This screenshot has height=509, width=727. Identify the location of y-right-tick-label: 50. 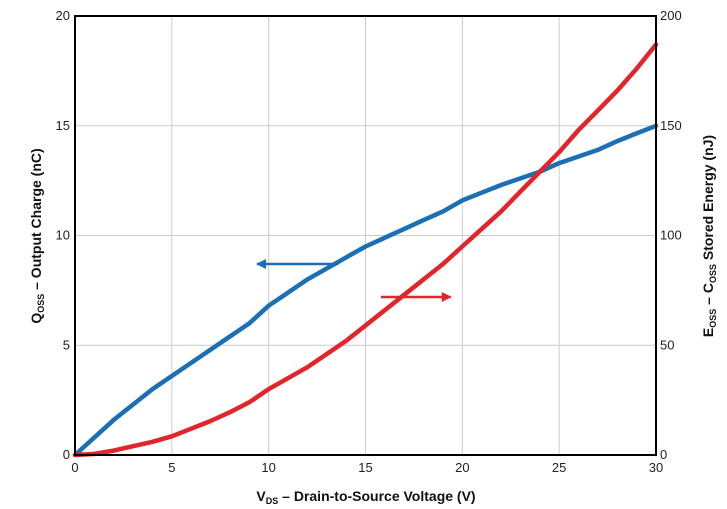
(667, 344).